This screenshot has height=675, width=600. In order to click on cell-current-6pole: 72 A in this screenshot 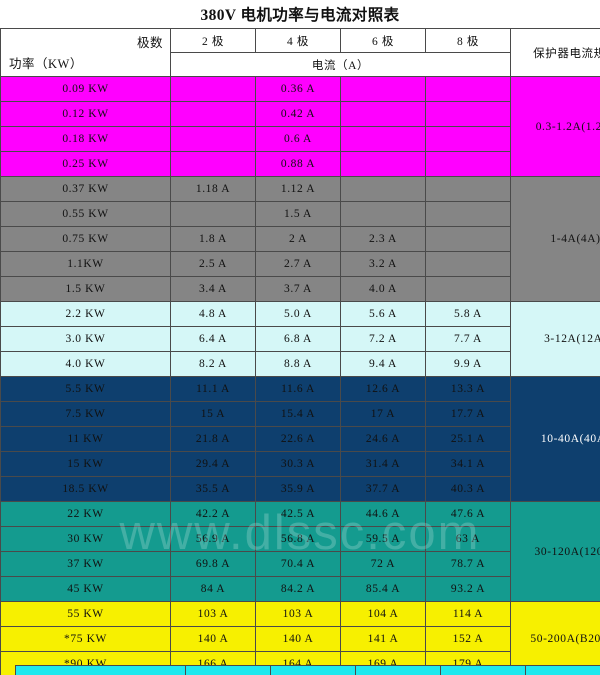, I will do `click(383, 564)`.